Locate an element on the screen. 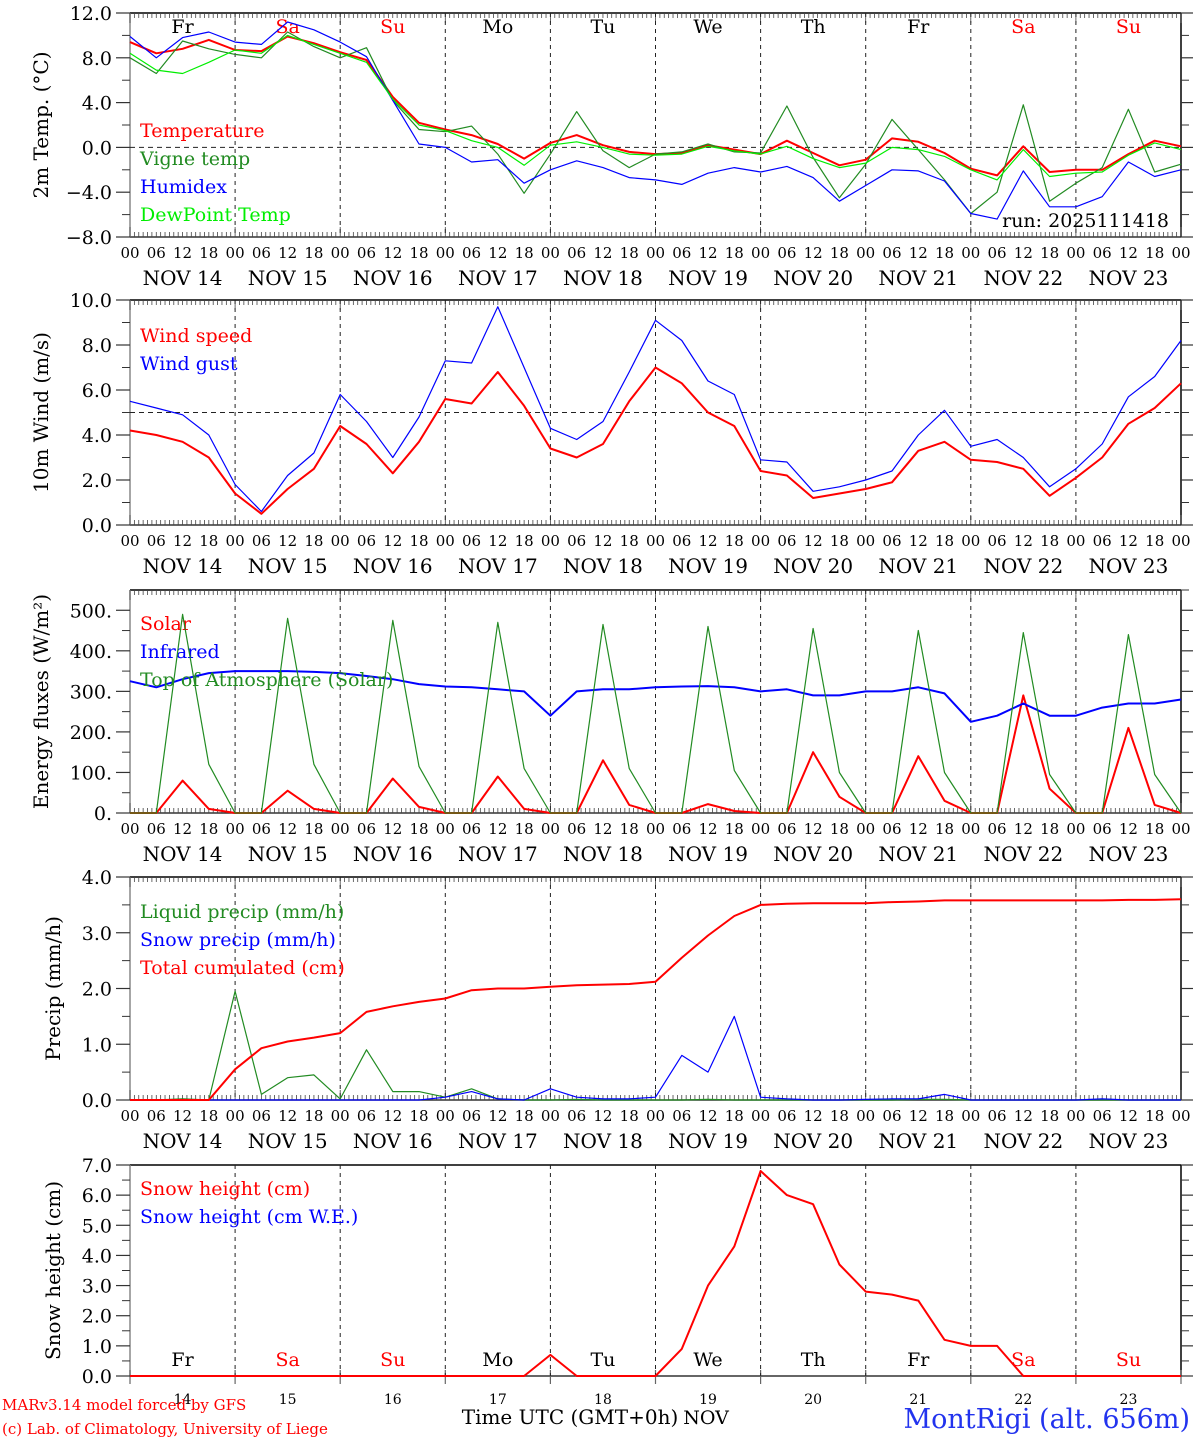  y-tick-label: 400. is located at coordinates (91, 652).